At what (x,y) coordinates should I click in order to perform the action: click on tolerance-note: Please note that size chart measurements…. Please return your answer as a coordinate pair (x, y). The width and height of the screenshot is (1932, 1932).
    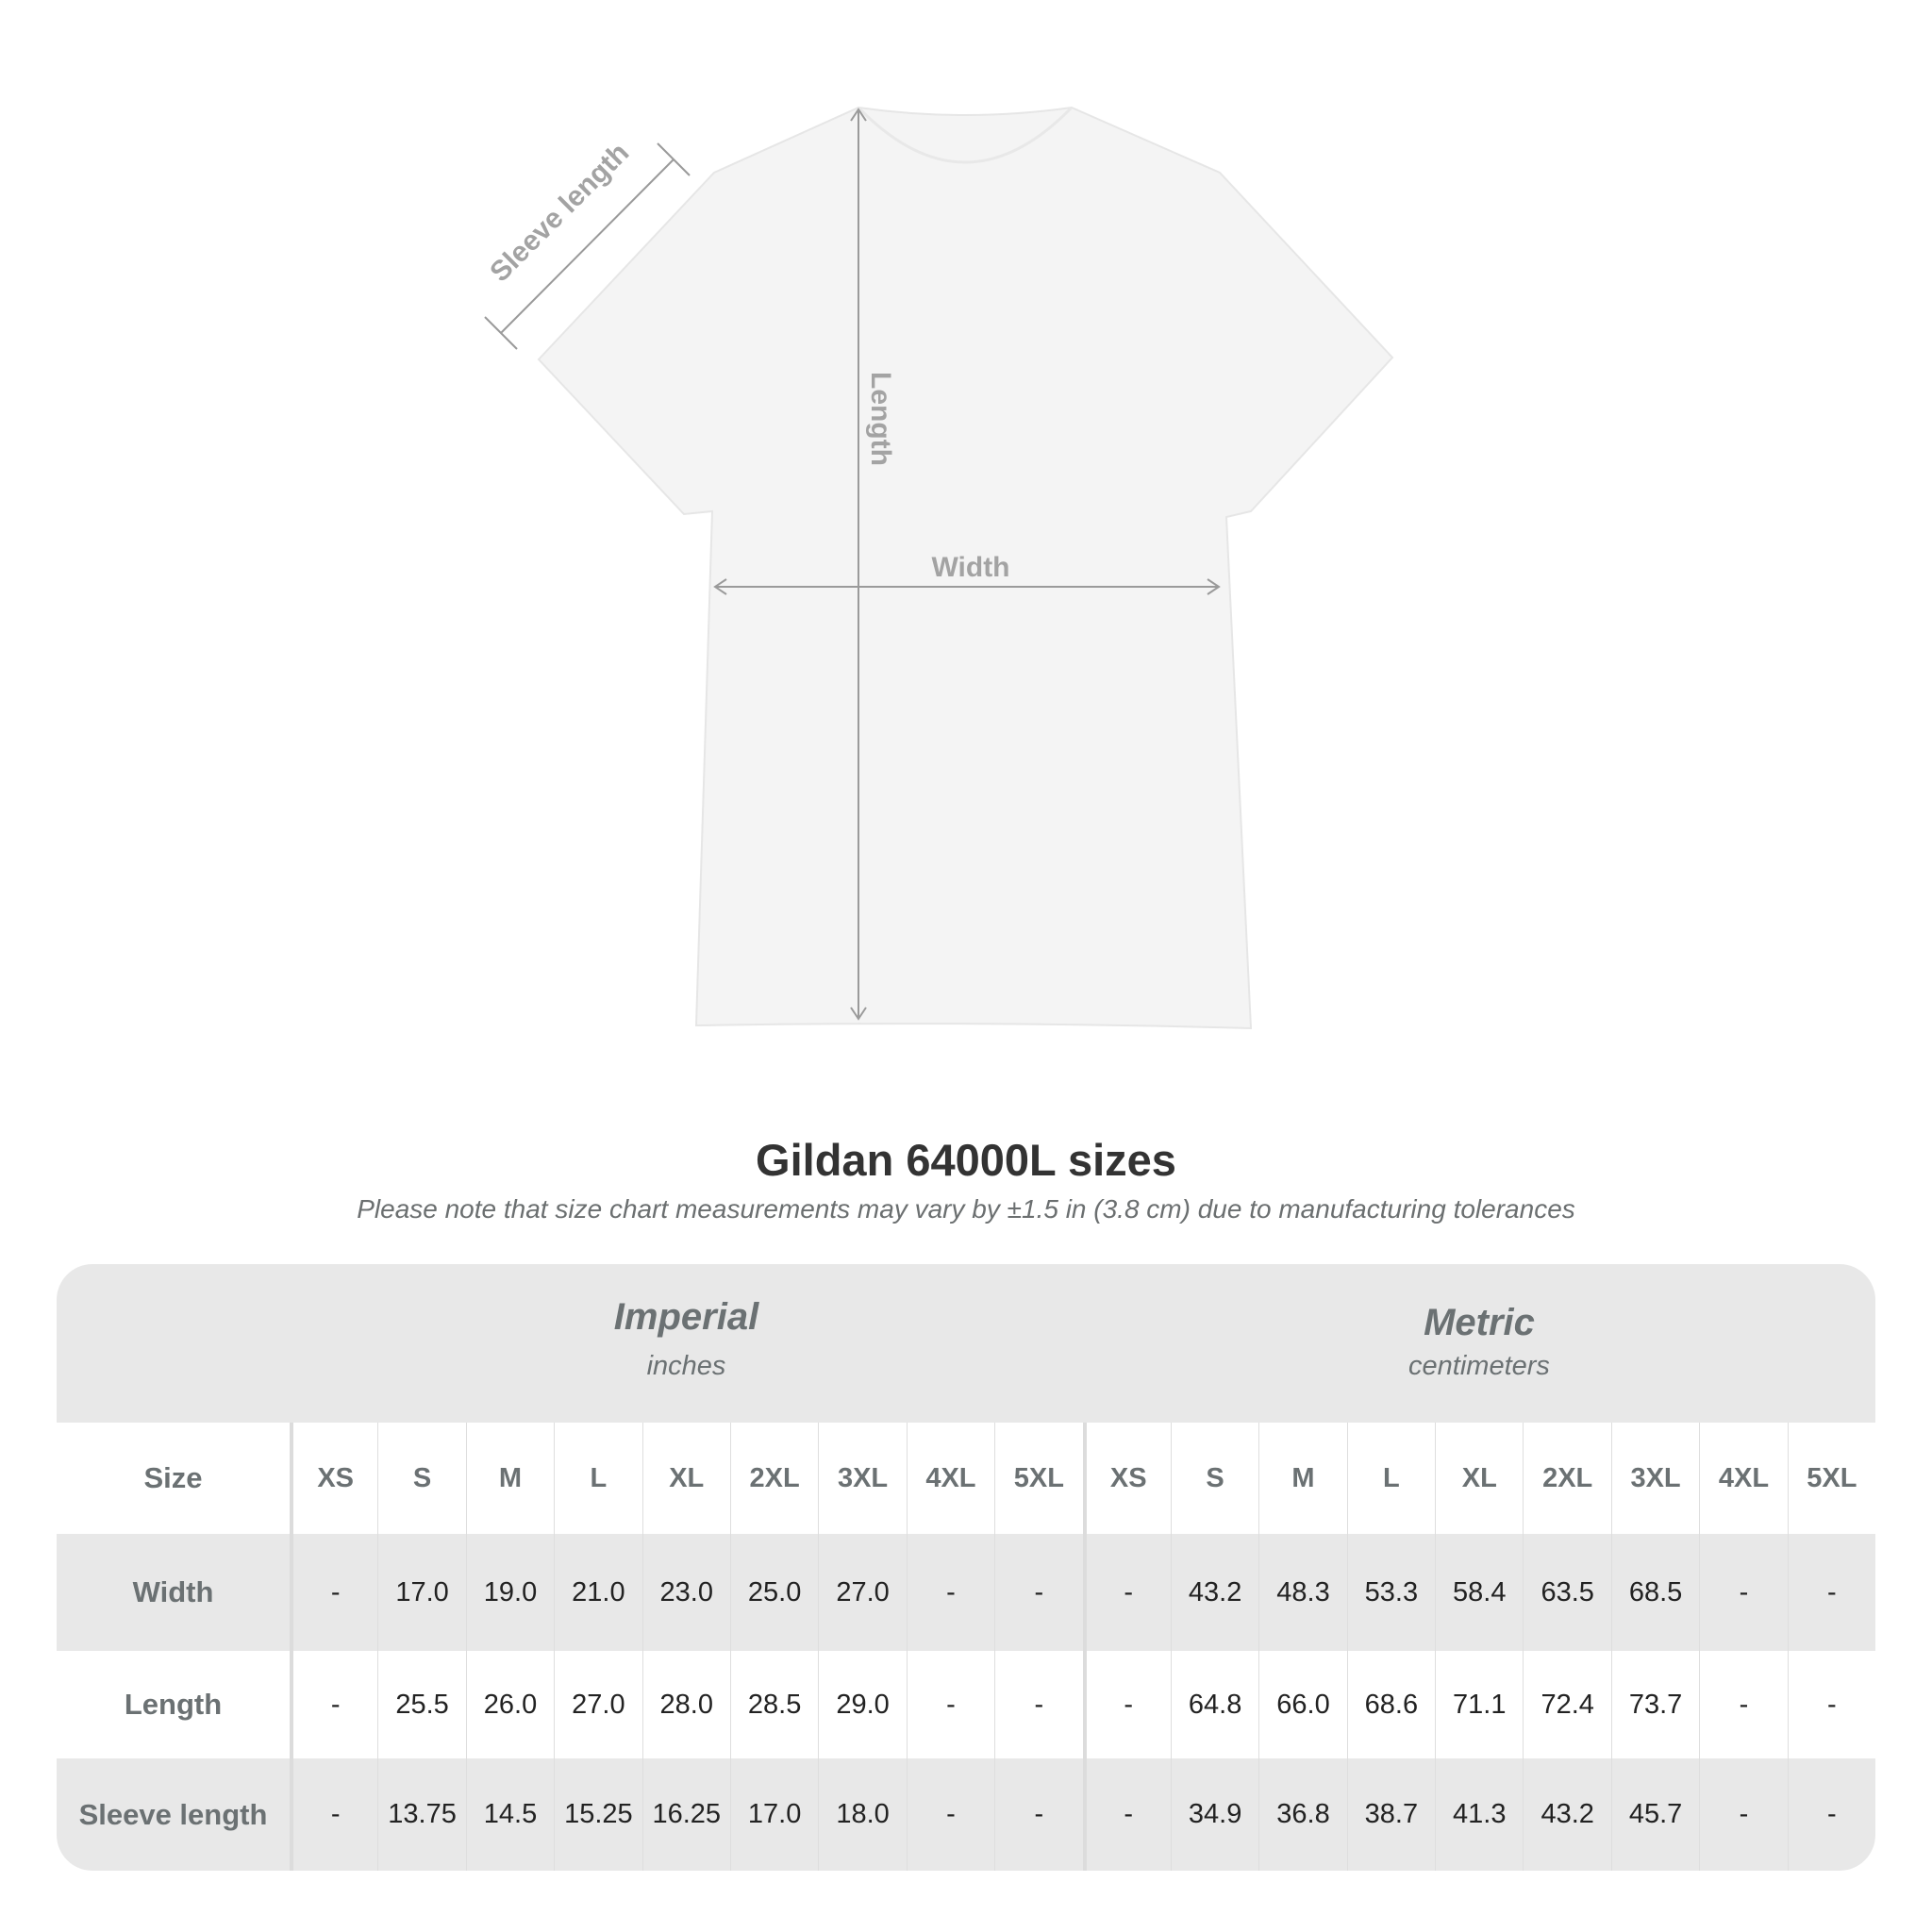
    Looking at the image, I should click on (966, 1209).